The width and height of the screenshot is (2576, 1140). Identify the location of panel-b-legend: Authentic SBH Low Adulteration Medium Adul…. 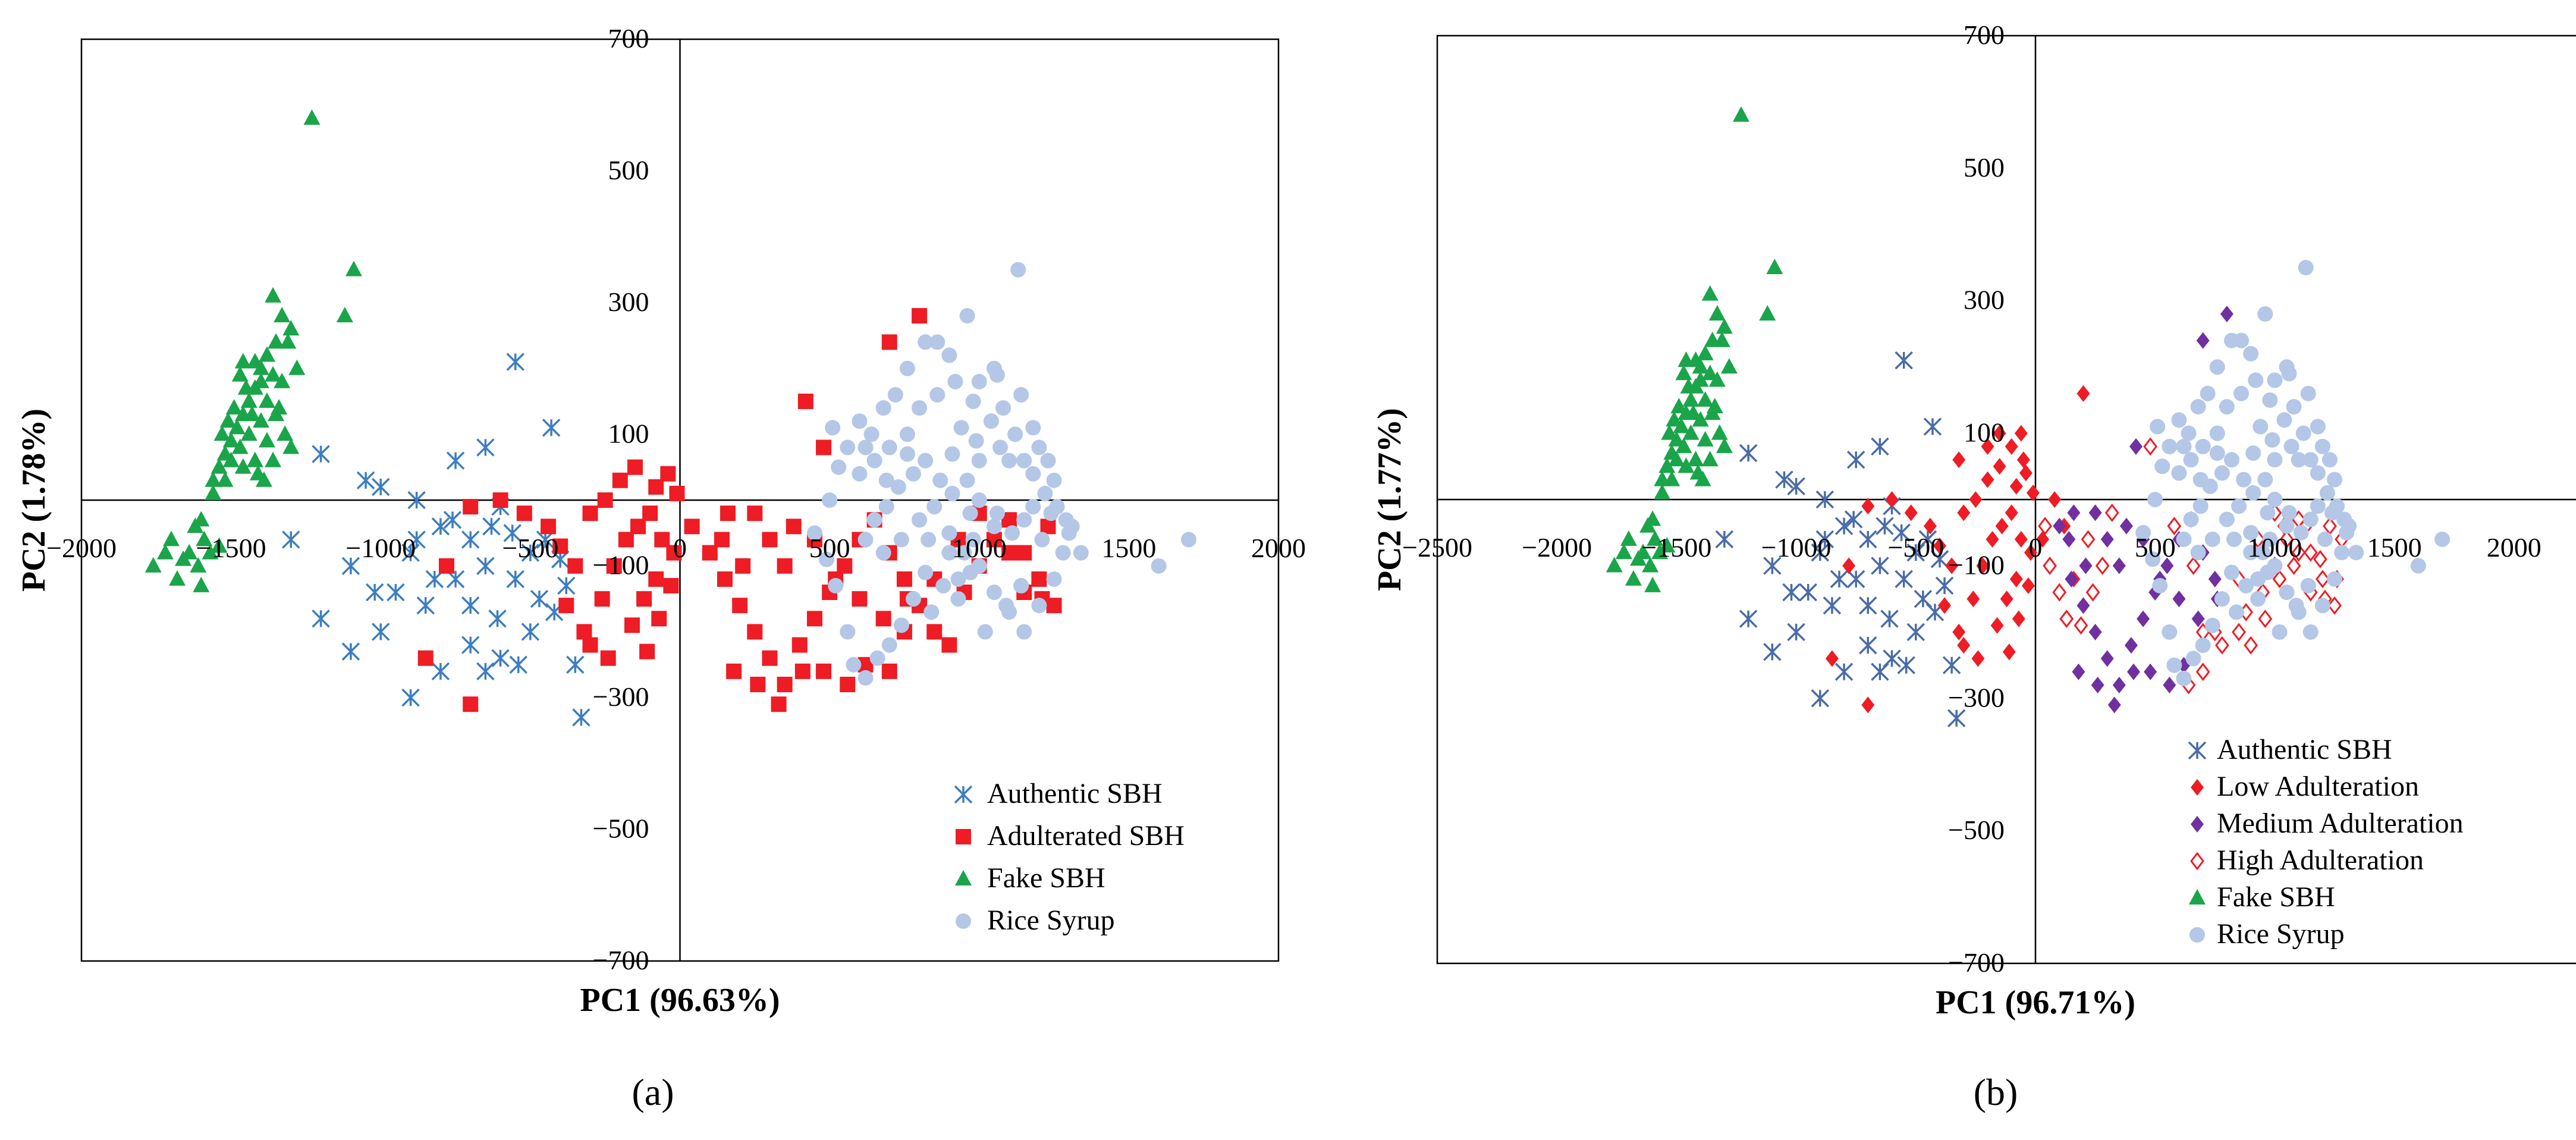
(2326, 842).